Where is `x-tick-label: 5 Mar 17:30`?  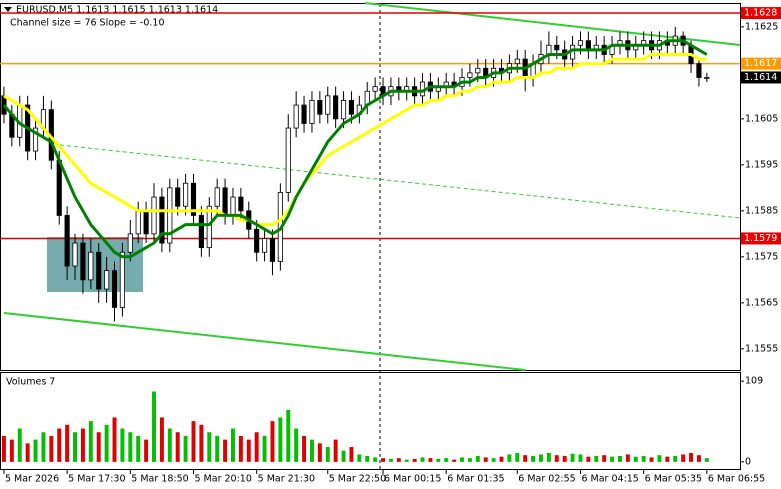 x-tick-label: 5 Mar 17:30 is located at coordinates (96, 479).